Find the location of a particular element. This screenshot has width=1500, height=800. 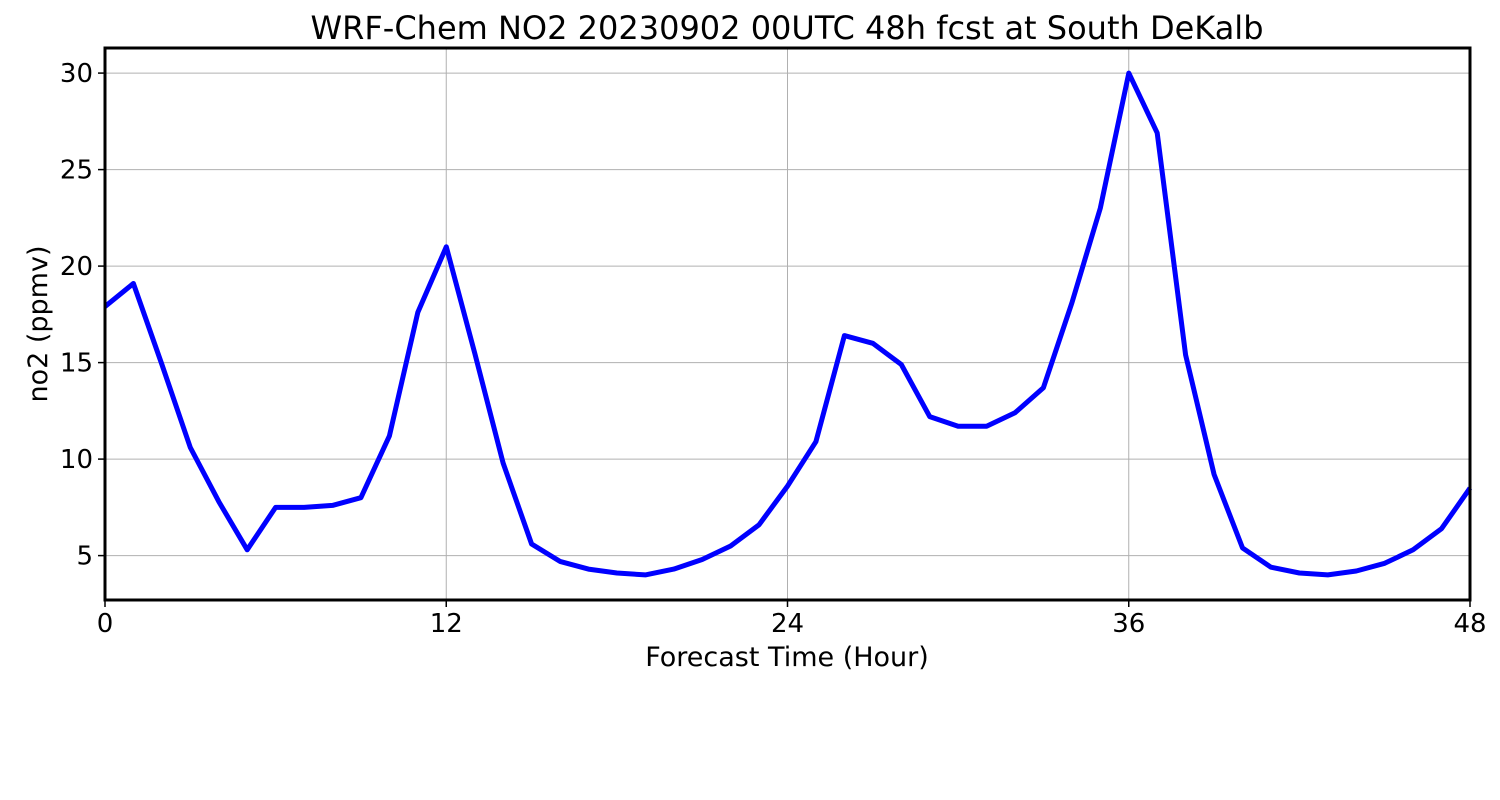

x-tick-label: 12 is located at coordinates (446, 624).